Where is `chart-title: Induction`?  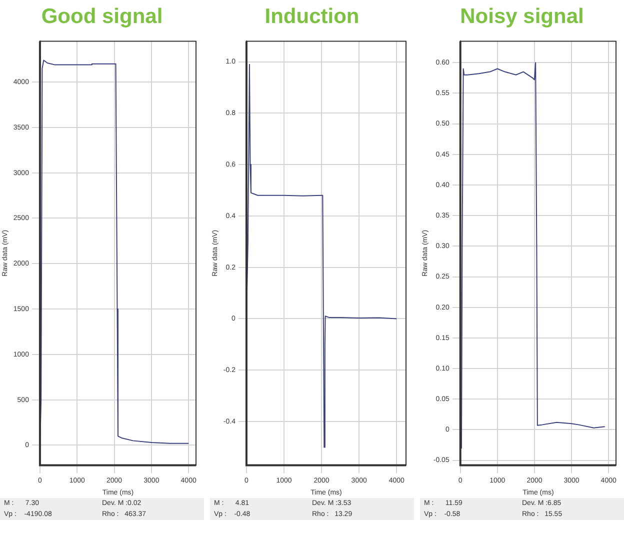
chart-title: Induction is located at coordinates (312, 17).